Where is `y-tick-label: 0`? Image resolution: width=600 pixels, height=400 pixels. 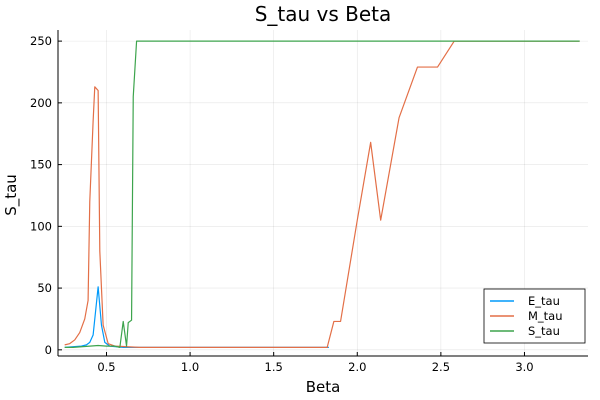 y-tick-label: 0 is located at coordinates (48, 350).